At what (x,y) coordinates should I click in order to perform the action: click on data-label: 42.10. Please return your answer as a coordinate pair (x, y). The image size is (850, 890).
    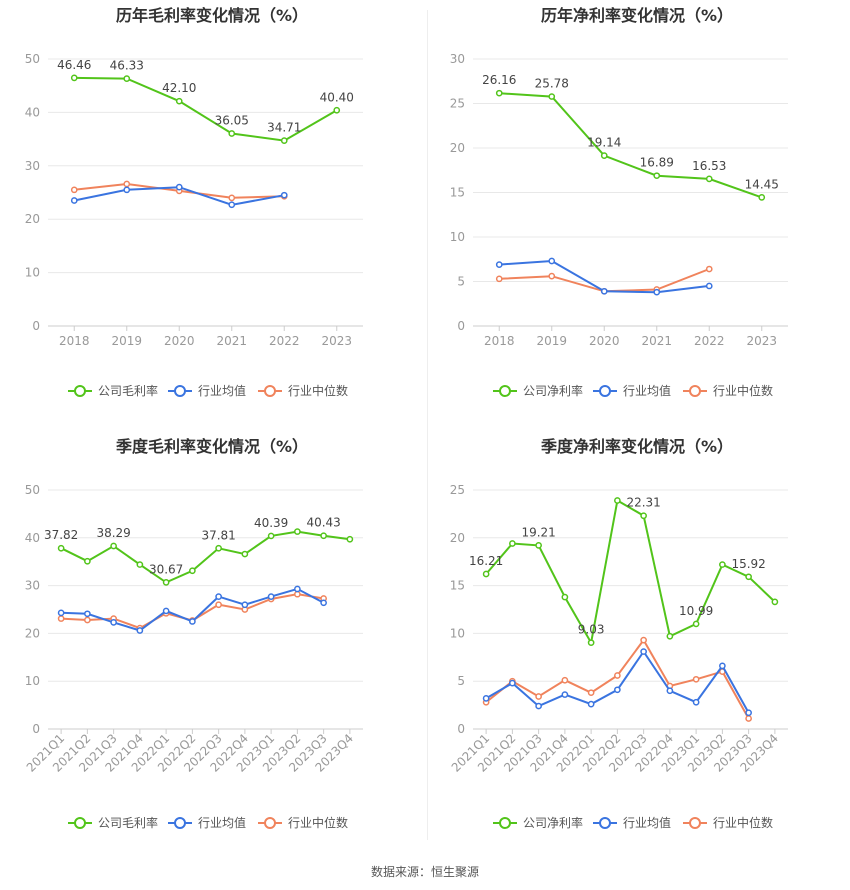
    Looking at the image, I should click on (179, 88).